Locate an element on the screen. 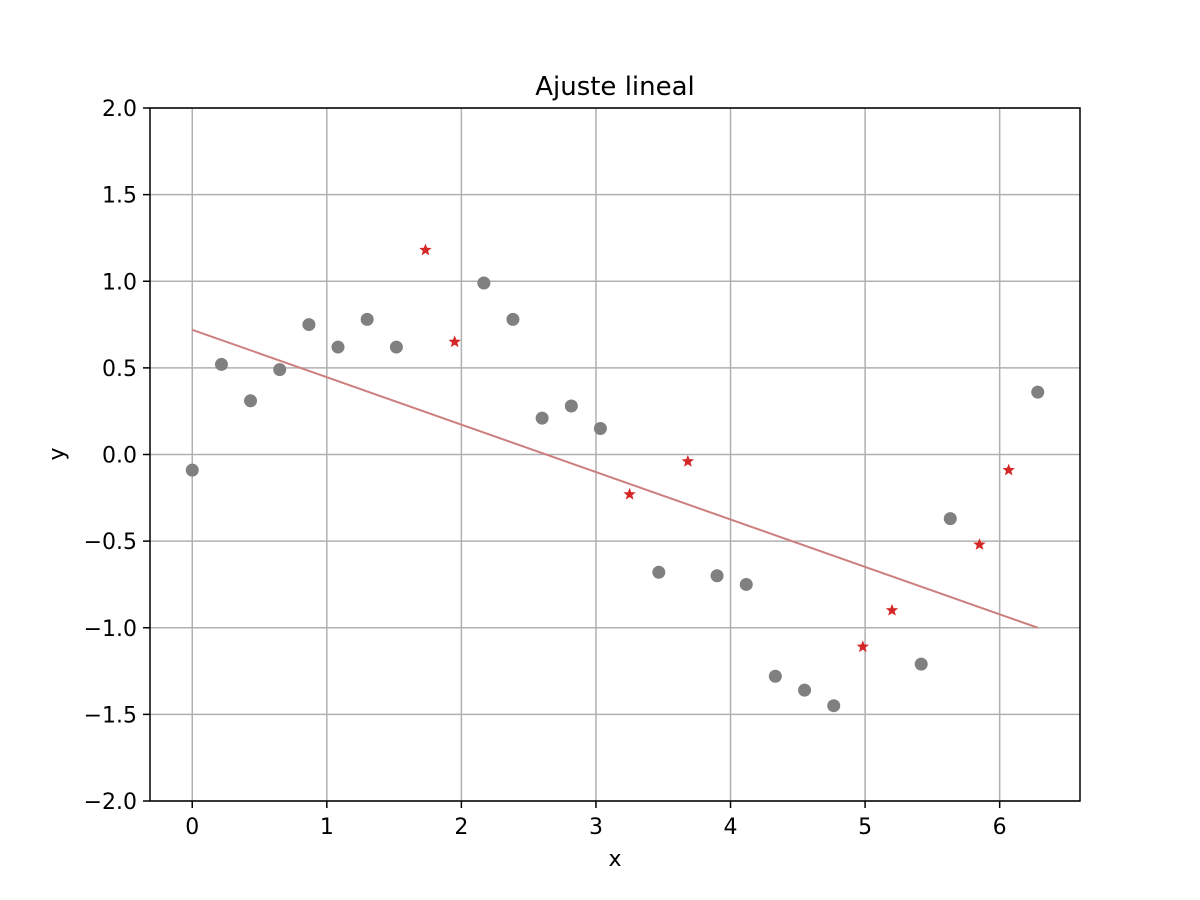  x-tick-label: 1 is located at coordinates (327, 827).